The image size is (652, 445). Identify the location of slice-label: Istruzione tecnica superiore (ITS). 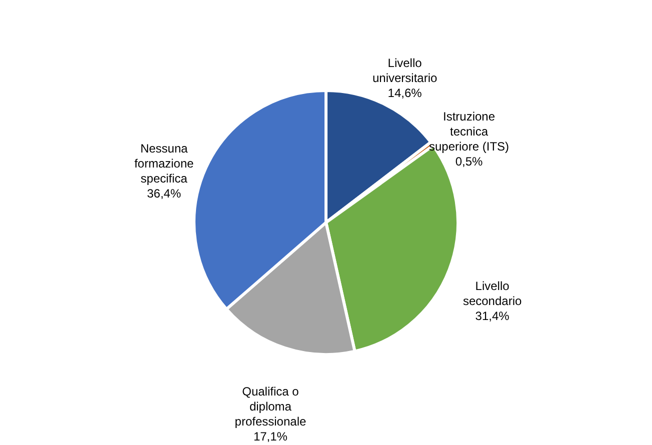
(469, 132).